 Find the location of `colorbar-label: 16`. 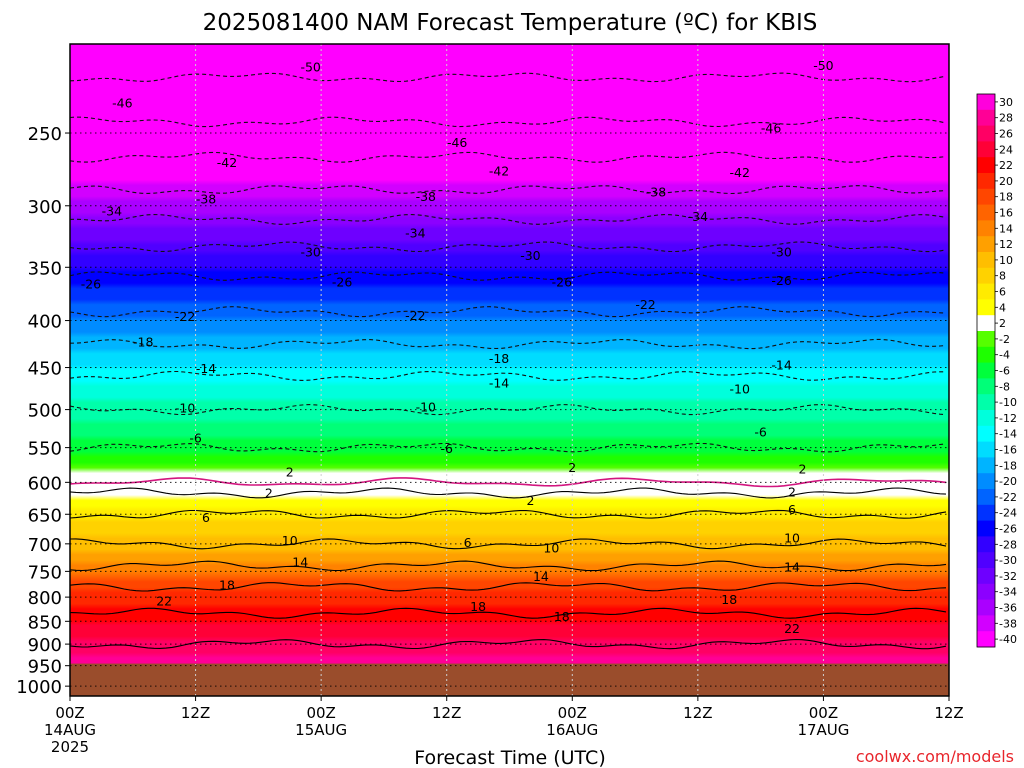

colorbar-label: 16 is located at coordinates (1006, 213).